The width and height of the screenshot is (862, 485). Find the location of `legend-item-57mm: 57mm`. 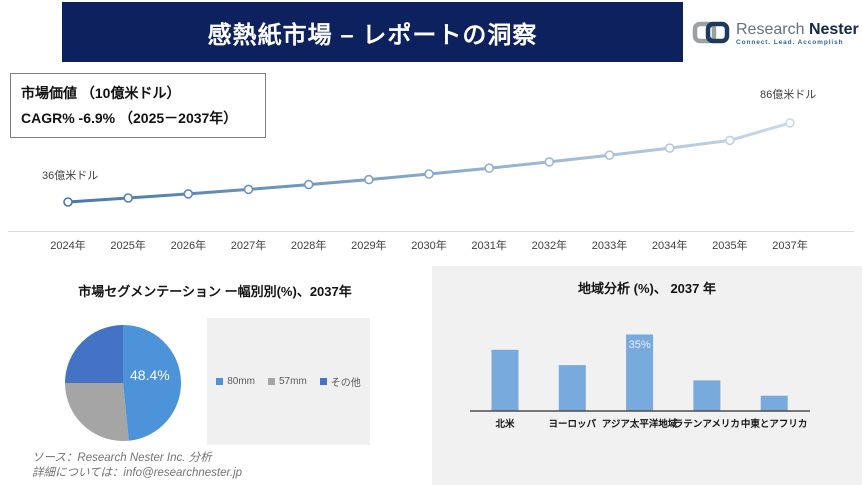

legend-item-57mm: 57mm is located at coordinates (287, 381).